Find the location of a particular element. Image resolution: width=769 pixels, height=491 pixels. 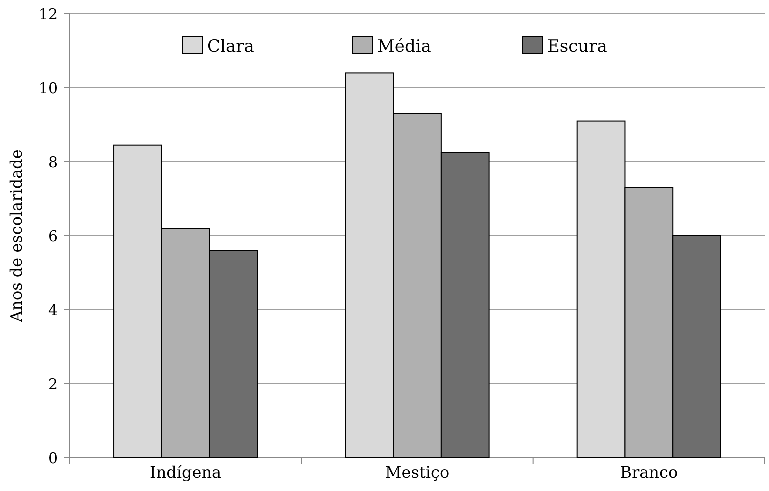

x-tick-label: Mestiço is located at coordinates (417, 472).